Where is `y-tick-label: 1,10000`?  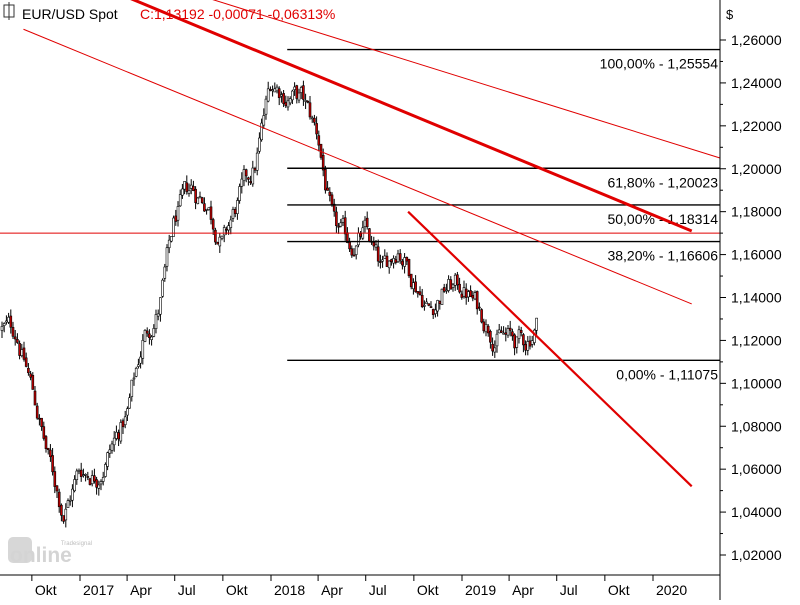
y-tick-label: 1,10000 is located at coordinates (756, 383).